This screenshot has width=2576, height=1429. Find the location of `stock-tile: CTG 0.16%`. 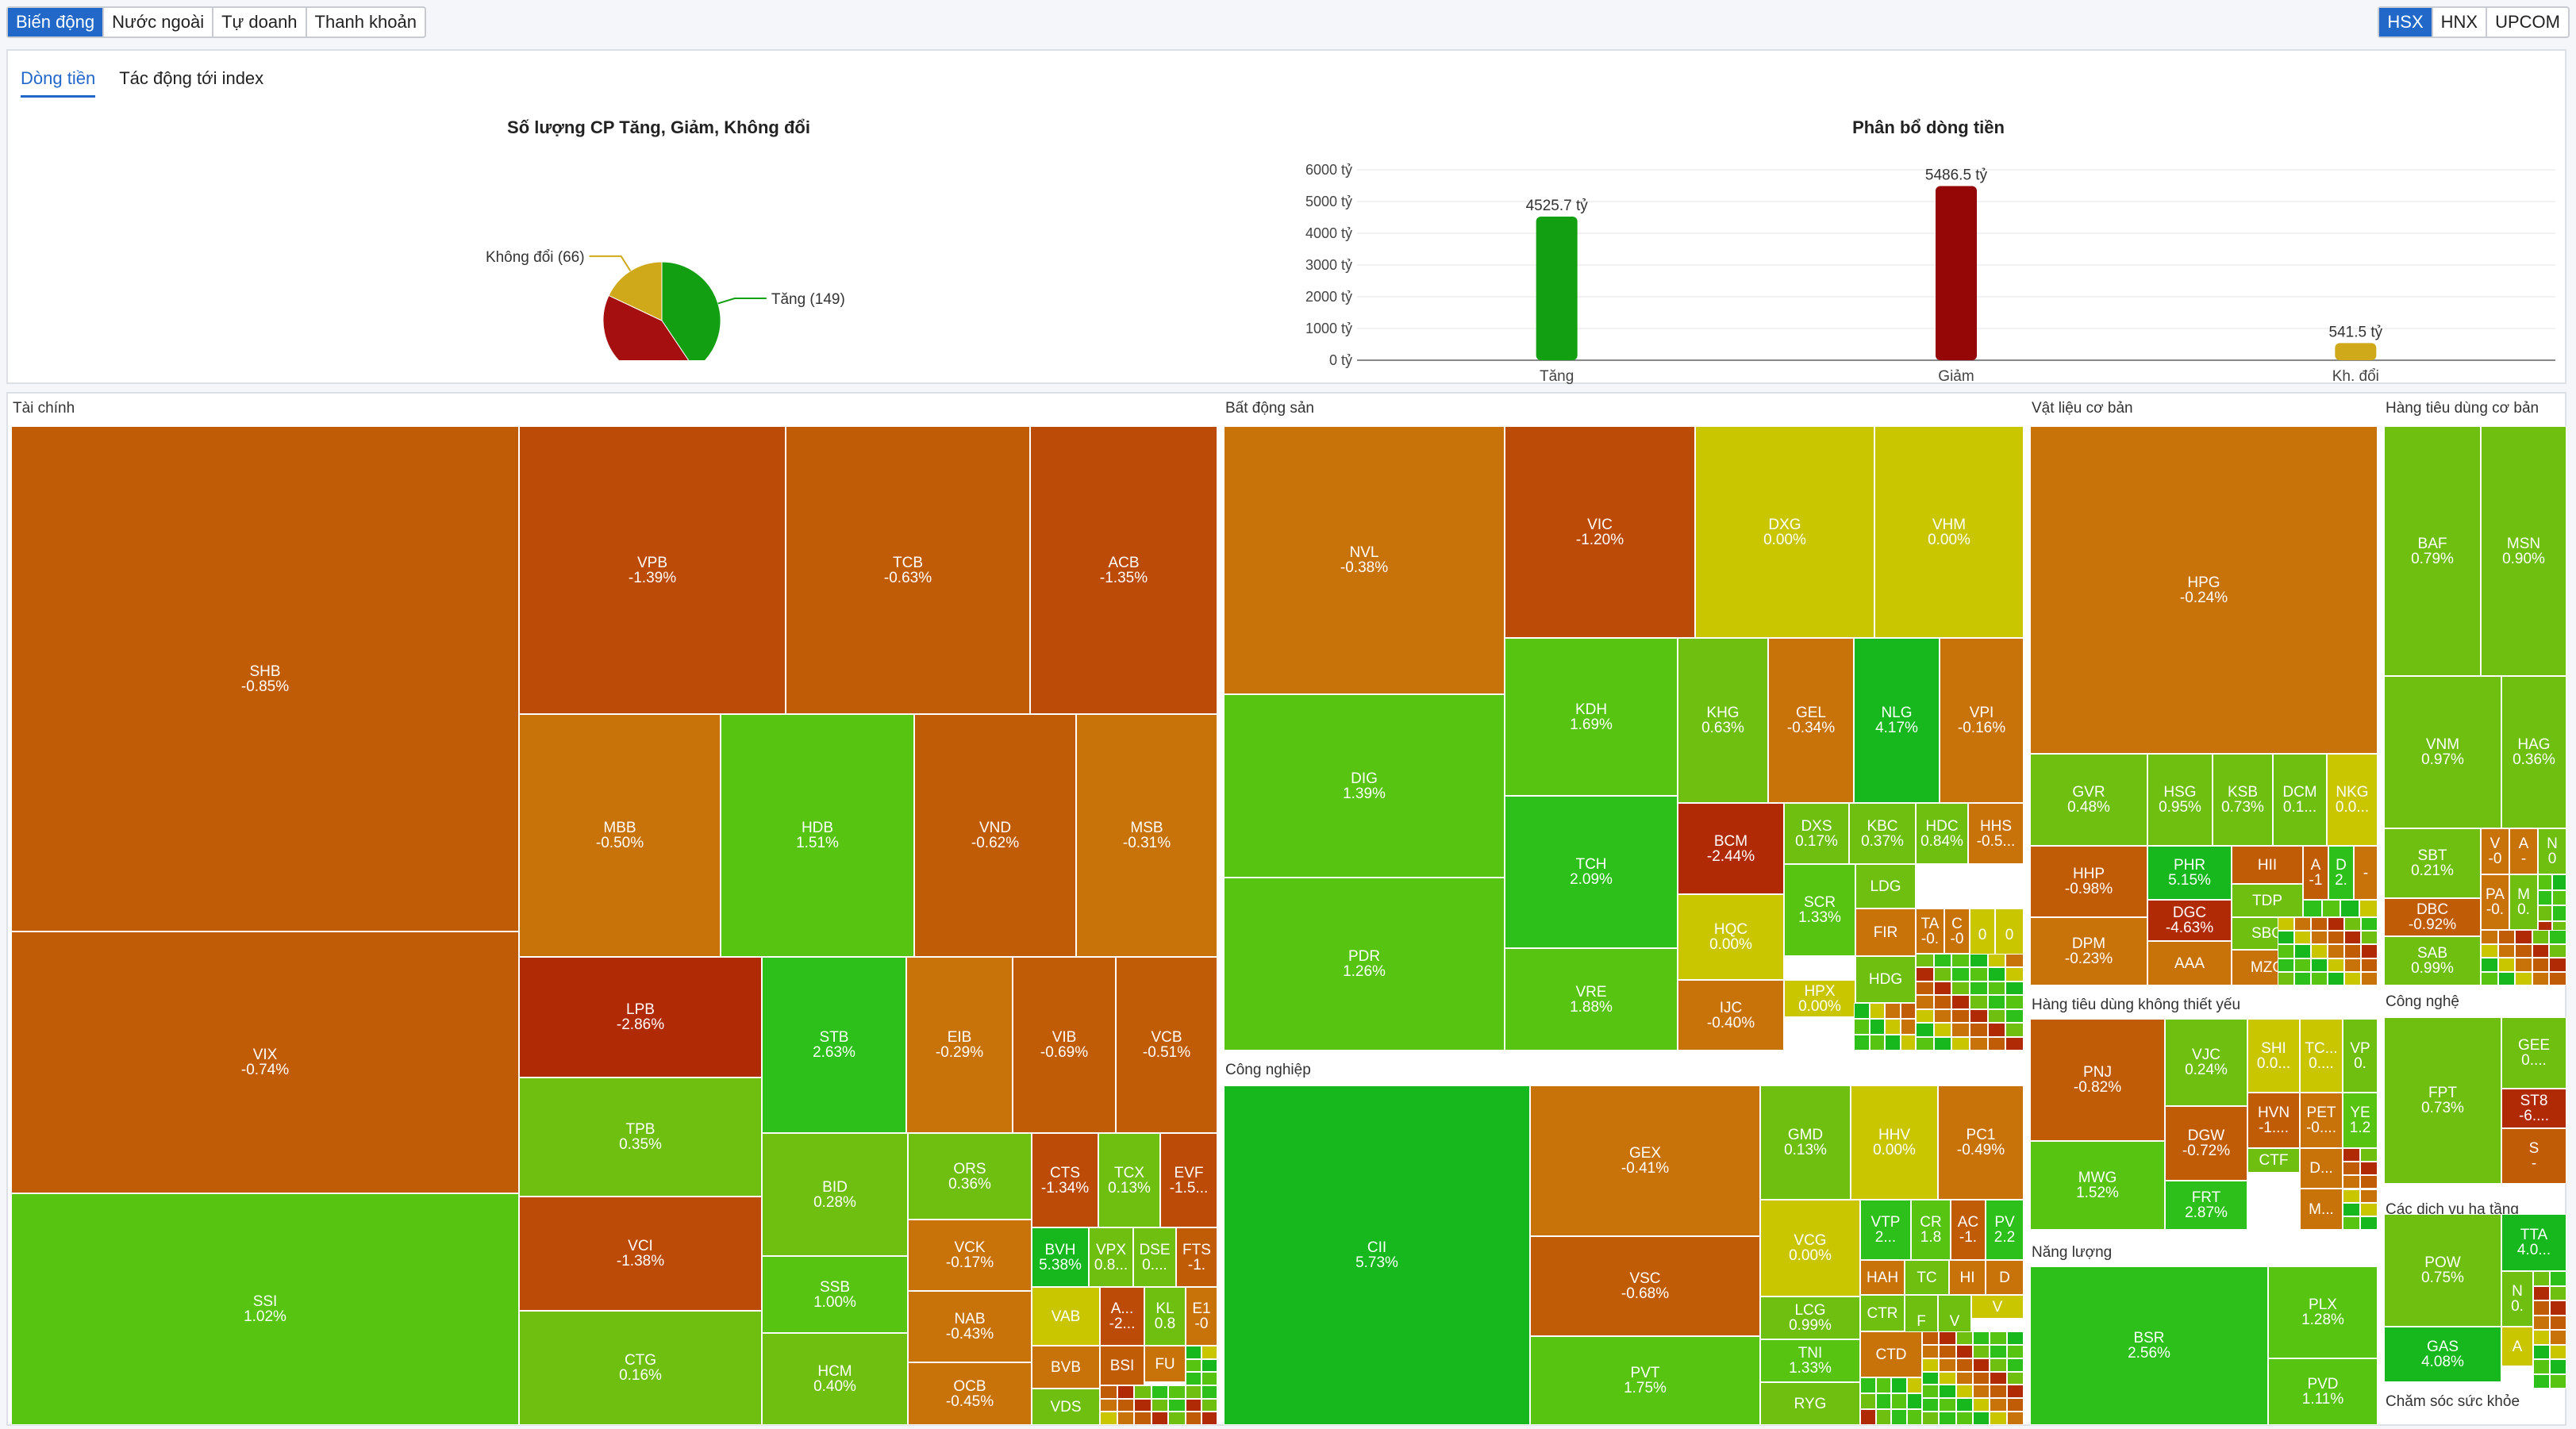

stock-tile: CTG 0.16% is located at coordinates (640, 1368).